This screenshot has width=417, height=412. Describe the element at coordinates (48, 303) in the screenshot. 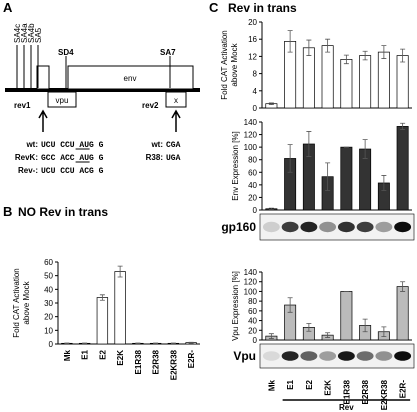

I see `y-tick-label: 30` at that location.